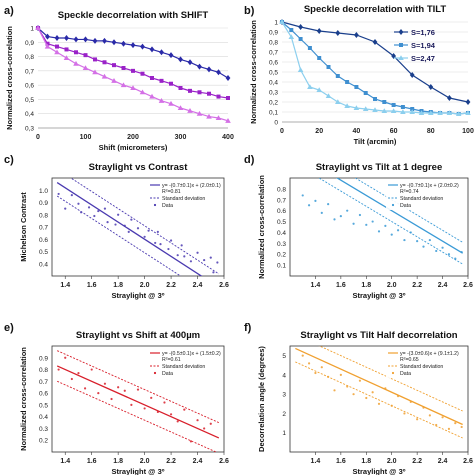 This screenshot has width=474, height=475. I want to click on x-axis-label: Tilt (arcmin), so click(375, 141).